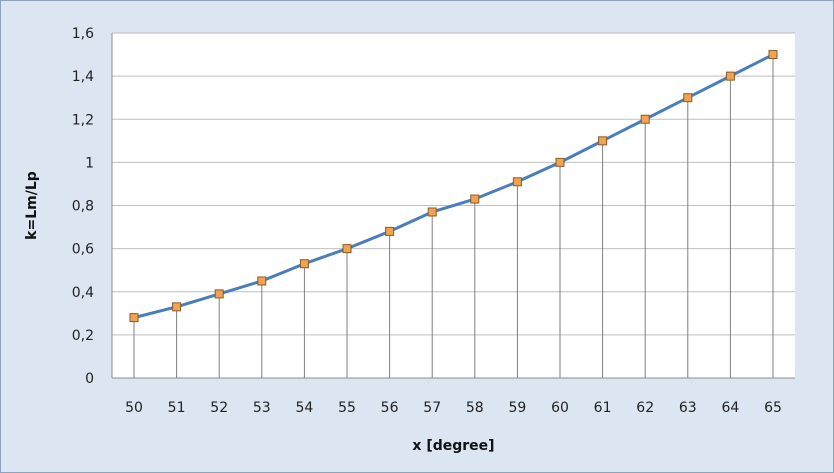 The image size is (834, 473). What do you see at coordinates (304, 408) in the screenshot?
I see `x-tick-label: 54` at bounding box center [304, 408].